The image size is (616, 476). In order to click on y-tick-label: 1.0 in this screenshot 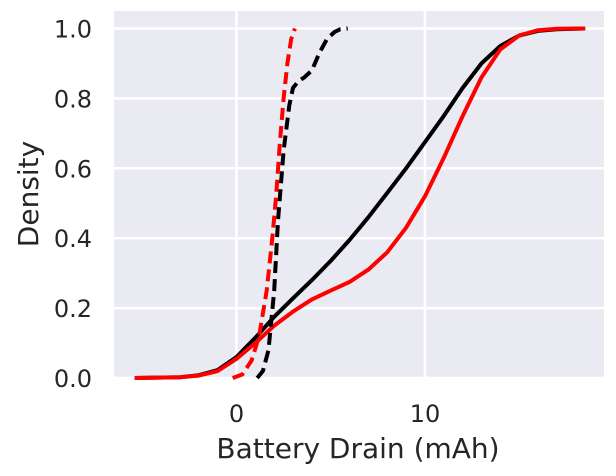, I will do `click(73, 29)`.